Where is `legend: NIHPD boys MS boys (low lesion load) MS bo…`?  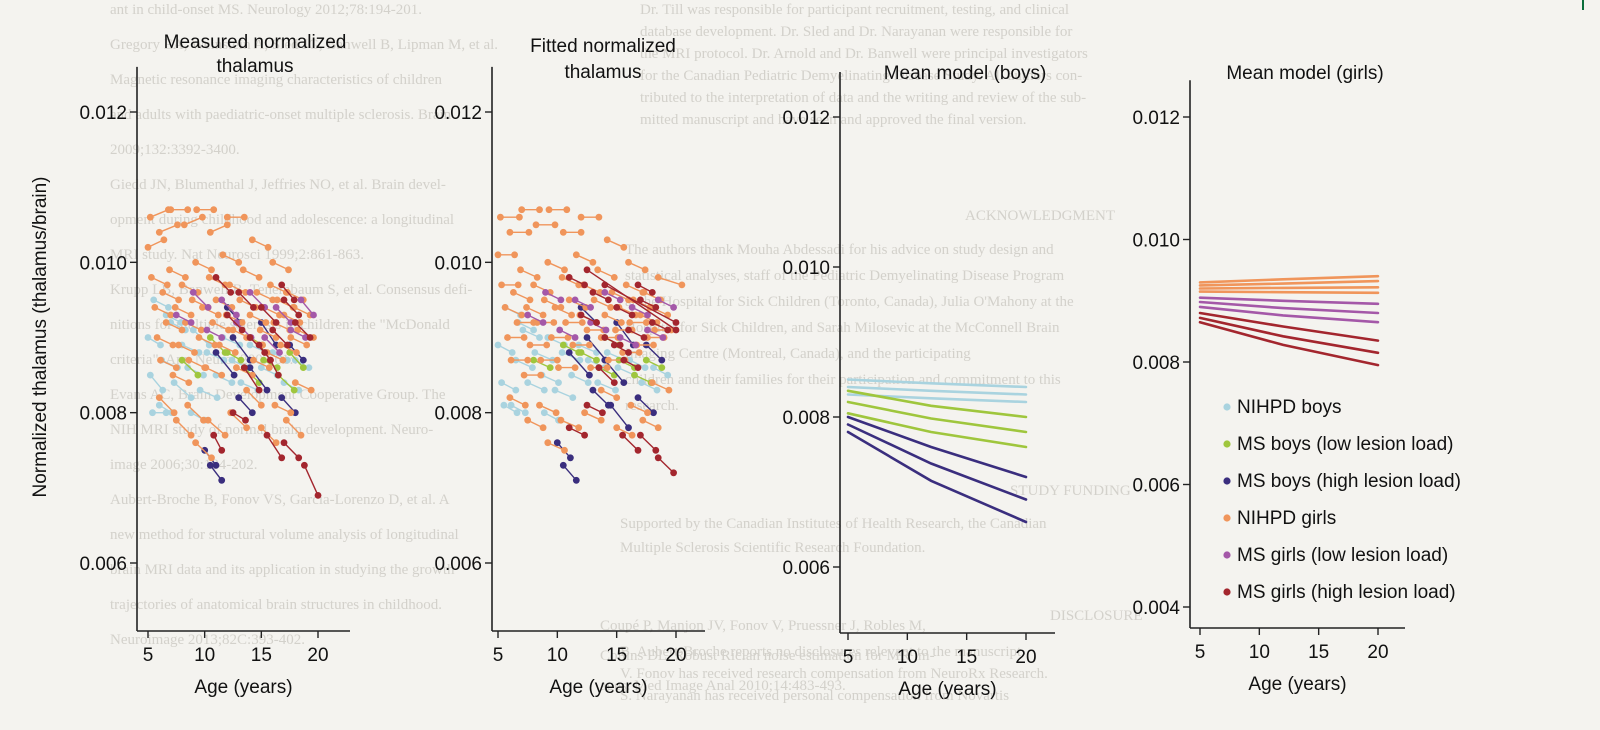
legend: NIHPD boys MS boys (low lesion load) MS bo… is located at coordinates (1342, 500).